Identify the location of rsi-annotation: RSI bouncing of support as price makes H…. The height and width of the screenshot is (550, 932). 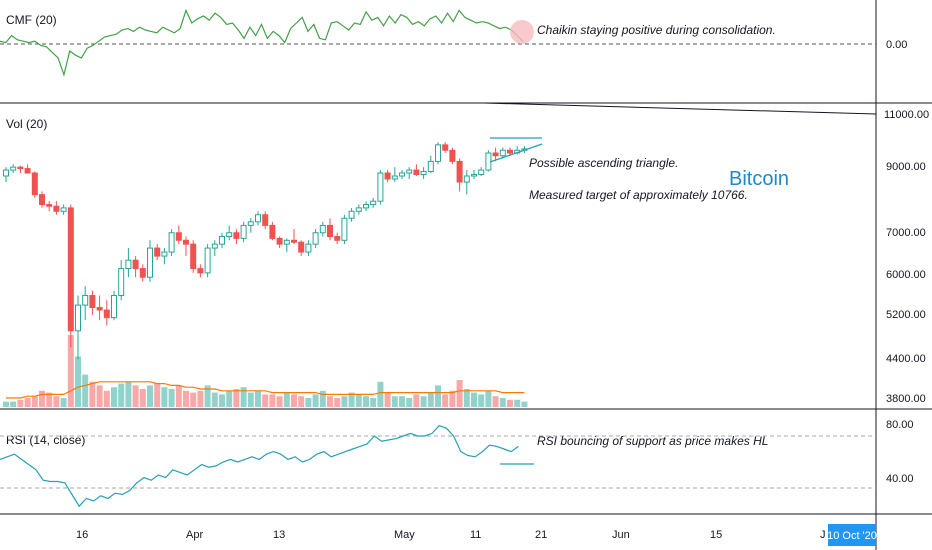
(652, 441).